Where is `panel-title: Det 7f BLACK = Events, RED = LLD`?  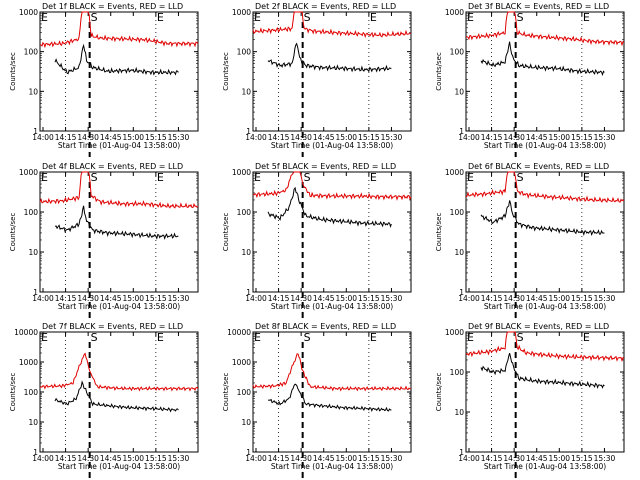
panel-title: Det 7f BLACK = Events, RED = LLD is located at coordinates (112, 326).